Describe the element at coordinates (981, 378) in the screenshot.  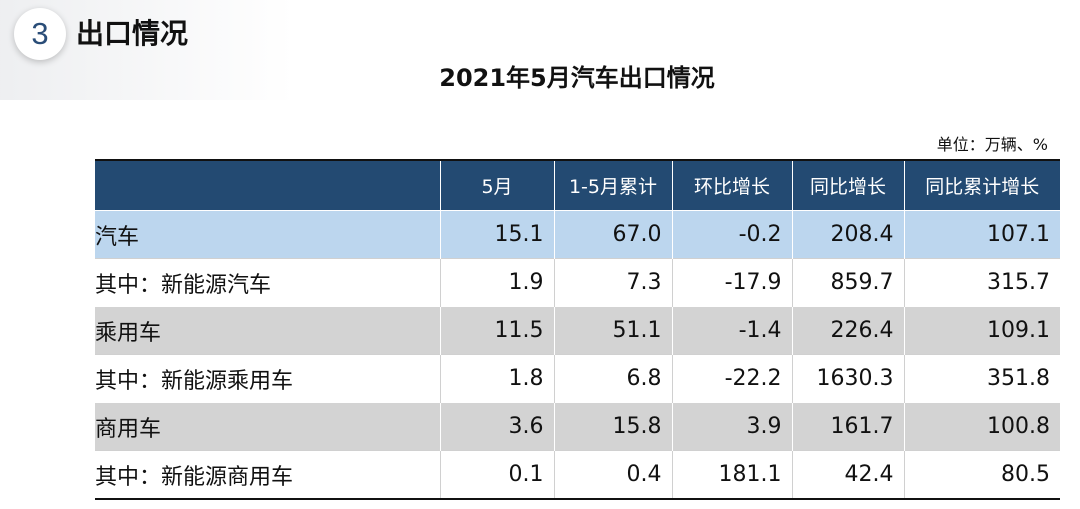
I see `cell-yoy-cumulative-growth: 351.8` at that location.